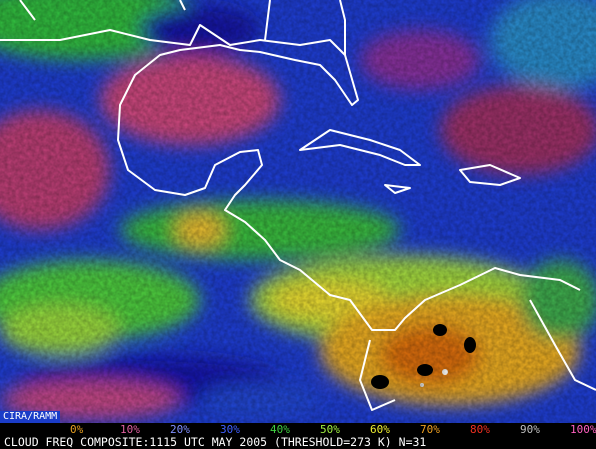  I want to click on legend-label: 30%, so click(230, 429).